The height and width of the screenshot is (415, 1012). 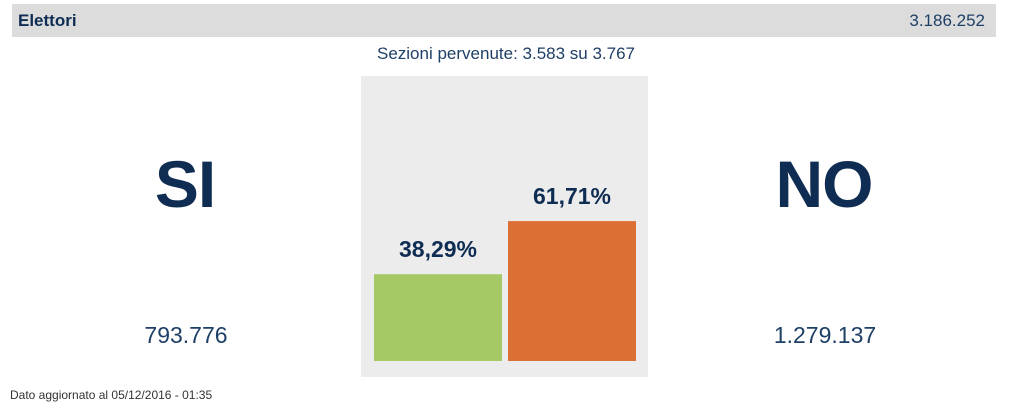 What do you see at coordinates (947, 20) in the screenshot?
I see `voters-count: 3.186.252` at bounding box center [947, 20].